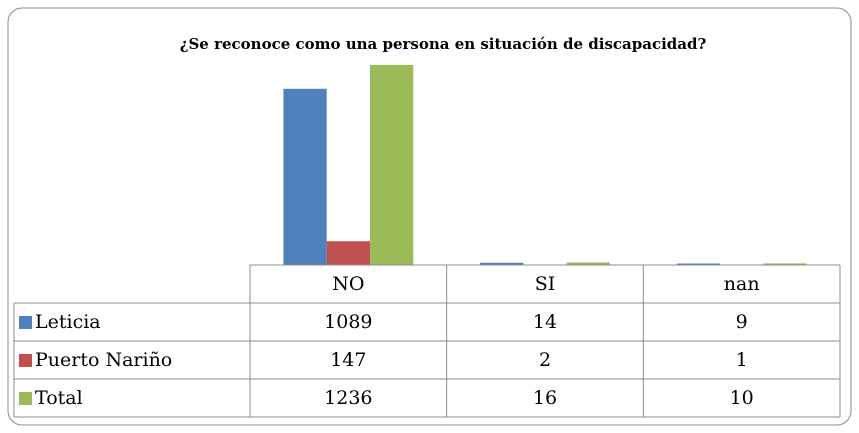 This screenshot has height=433, width=859. Describe the element at coordinates (68, 322) in the screenshot. I see `legend-label: Leticia` at that location.